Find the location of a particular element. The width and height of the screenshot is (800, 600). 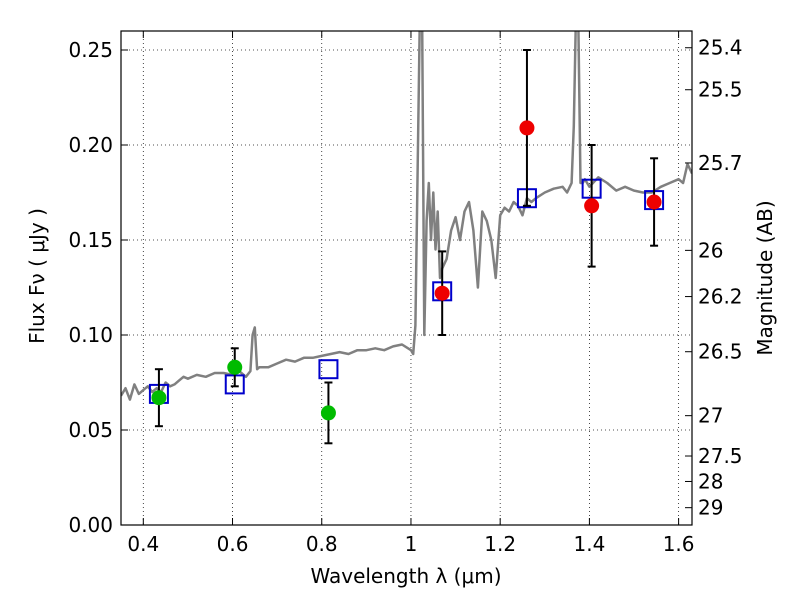

magnitude-tick-label: 26.5 is located at coordinates (720, 352).